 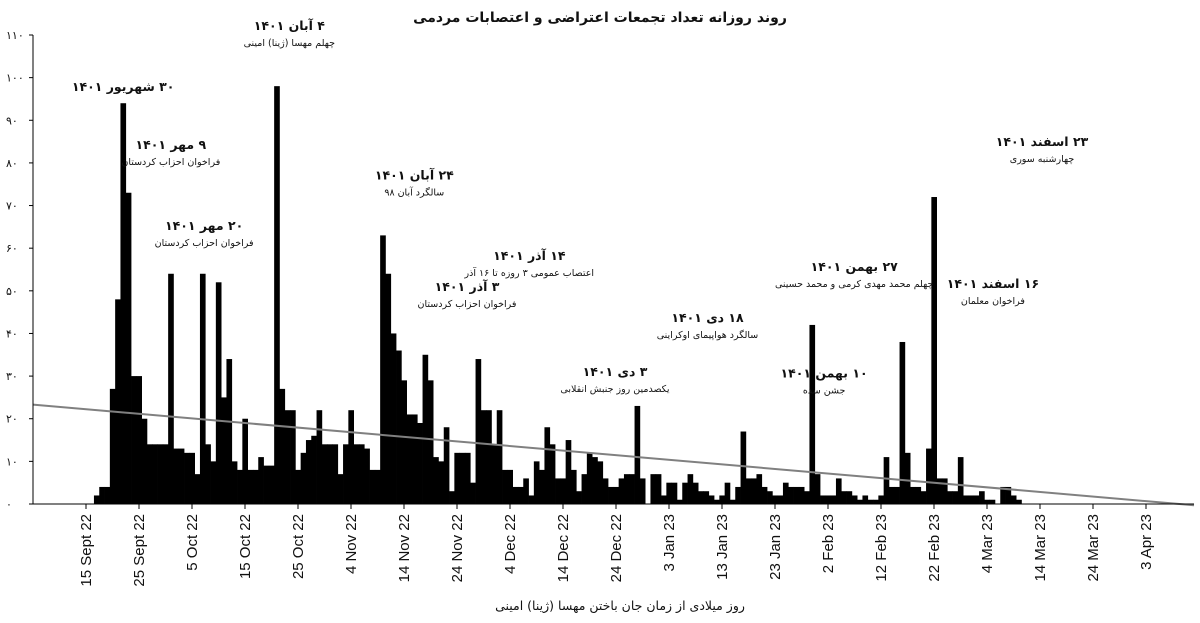 I want to click on x-tick-label: 2 Feb 23, so click(x=828, y=543).